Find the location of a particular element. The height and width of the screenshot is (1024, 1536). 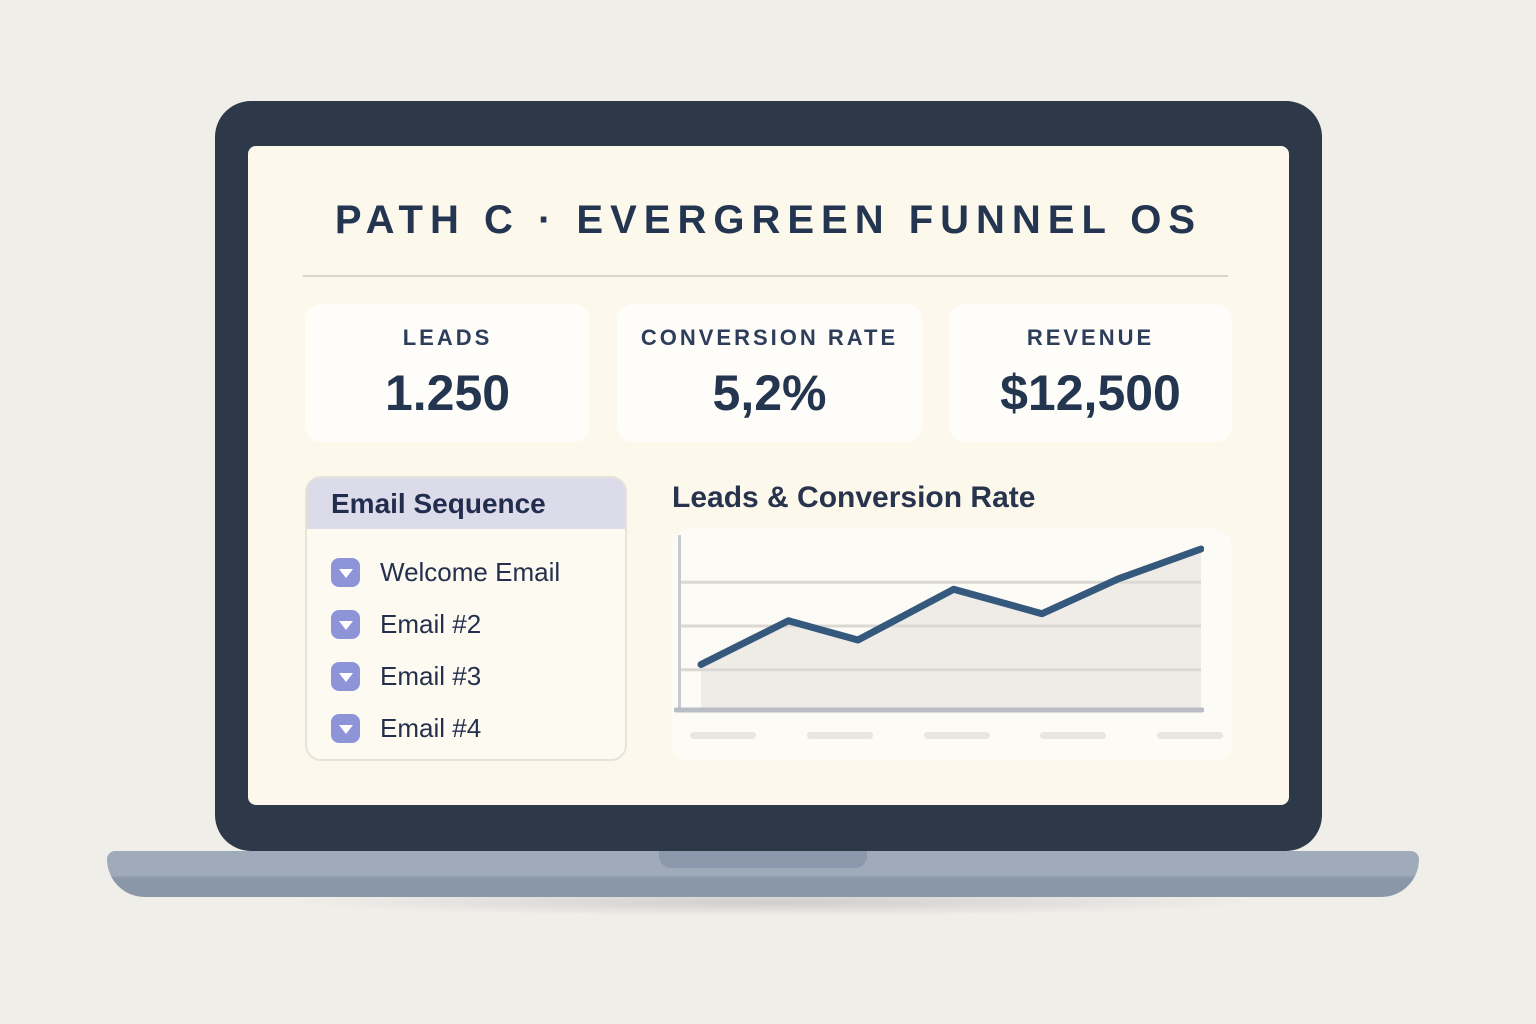

stat-card-revenue: REVENUE $12,500 is located at coordinates (1090, 373).